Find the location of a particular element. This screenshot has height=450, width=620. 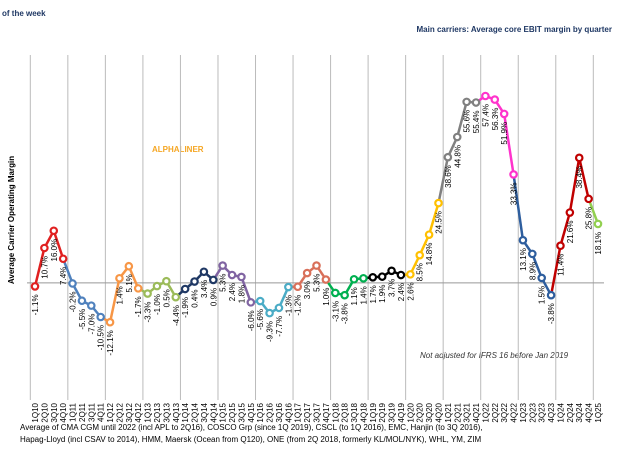

value-label: 1.9% is located at coordinates (382, 294).